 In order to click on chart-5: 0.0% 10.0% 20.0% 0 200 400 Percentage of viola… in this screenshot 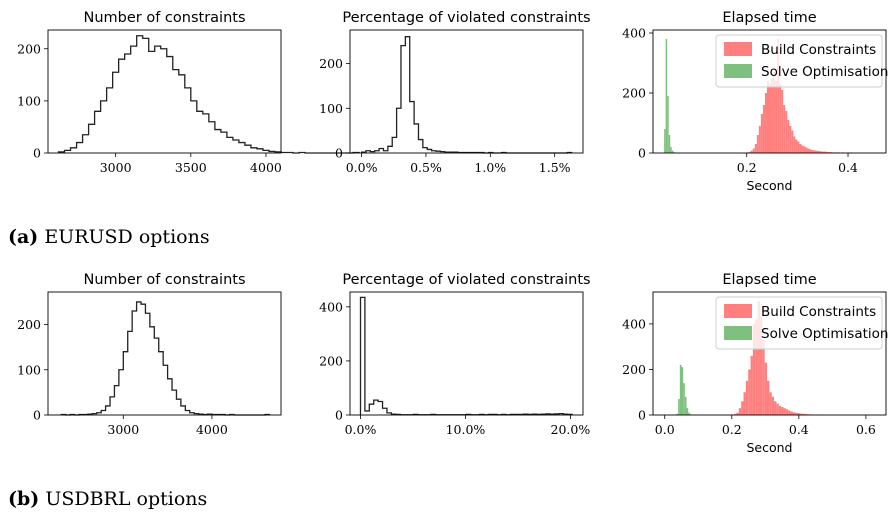, I will do `click(454, 354)`.